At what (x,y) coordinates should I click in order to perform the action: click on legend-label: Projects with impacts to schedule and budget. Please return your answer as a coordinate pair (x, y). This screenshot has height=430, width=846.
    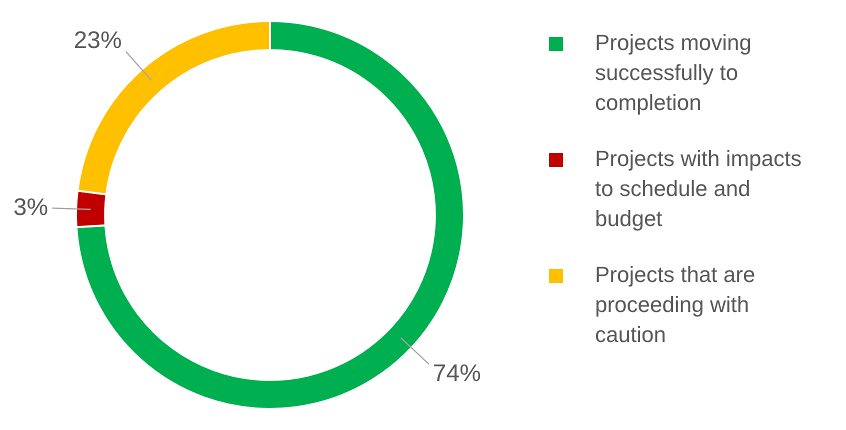
    Looking at the image, I should click on (699, 189).